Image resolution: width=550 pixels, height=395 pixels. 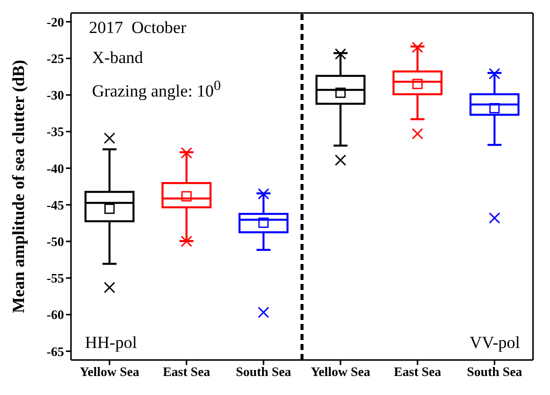 I want to click on y-tick-label: -50, so click(x=55, y=242).